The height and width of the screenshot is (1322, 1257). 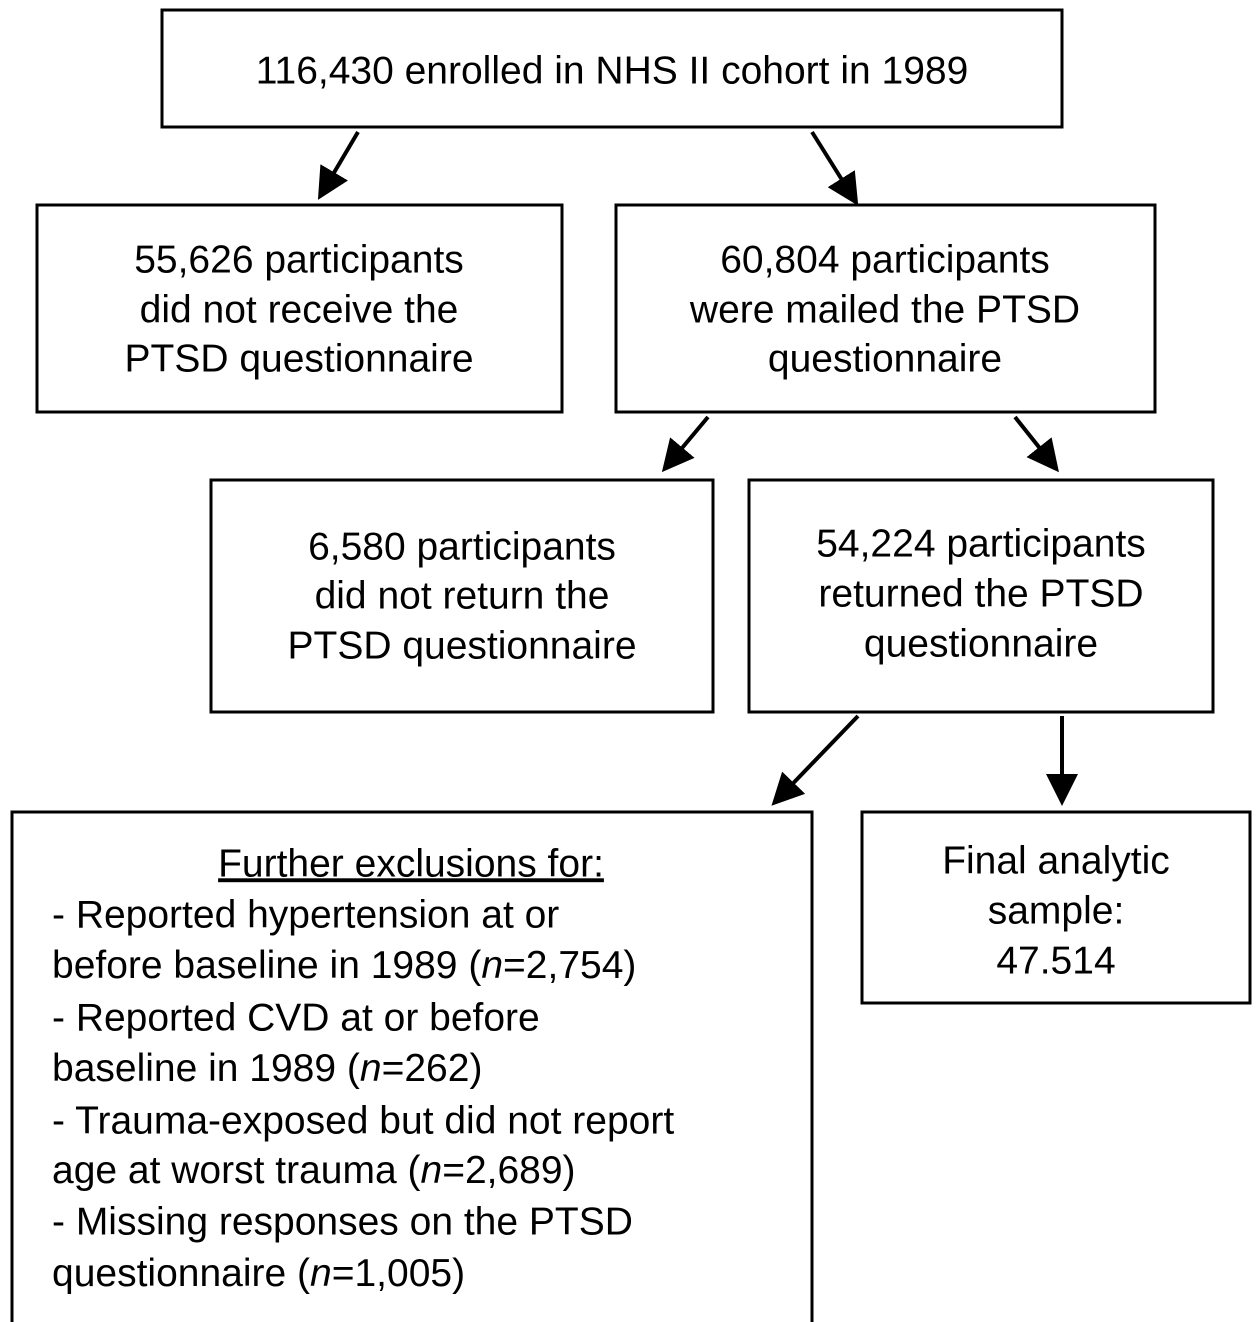 I want to click on text-line: - Reported hypertension at or, so click(x=305, y=914).